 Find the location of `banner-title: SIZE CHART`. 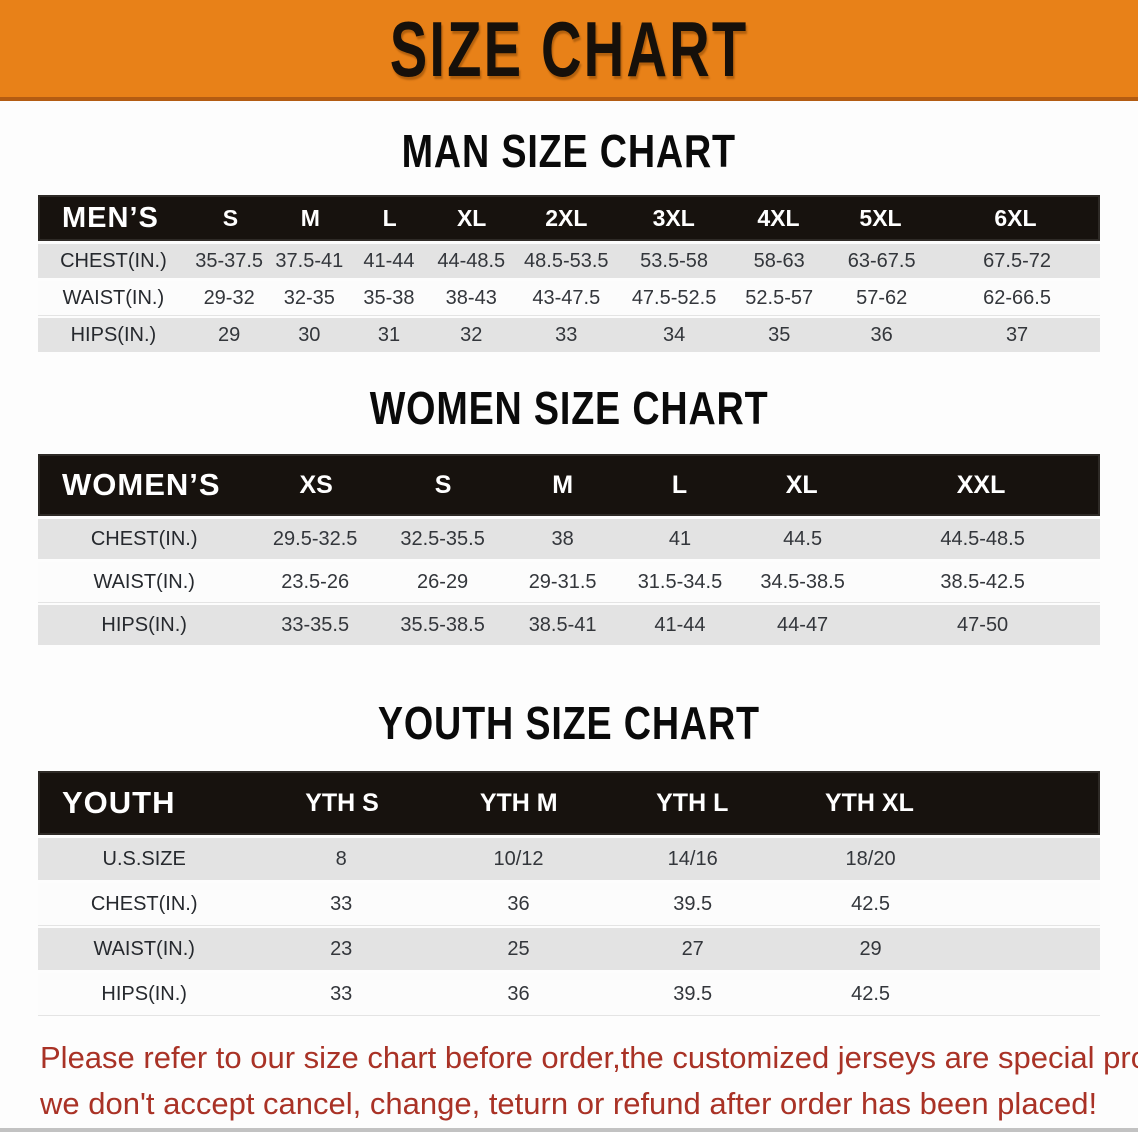

banner-title: SIZE CHART is located at coordinates (569, 48).